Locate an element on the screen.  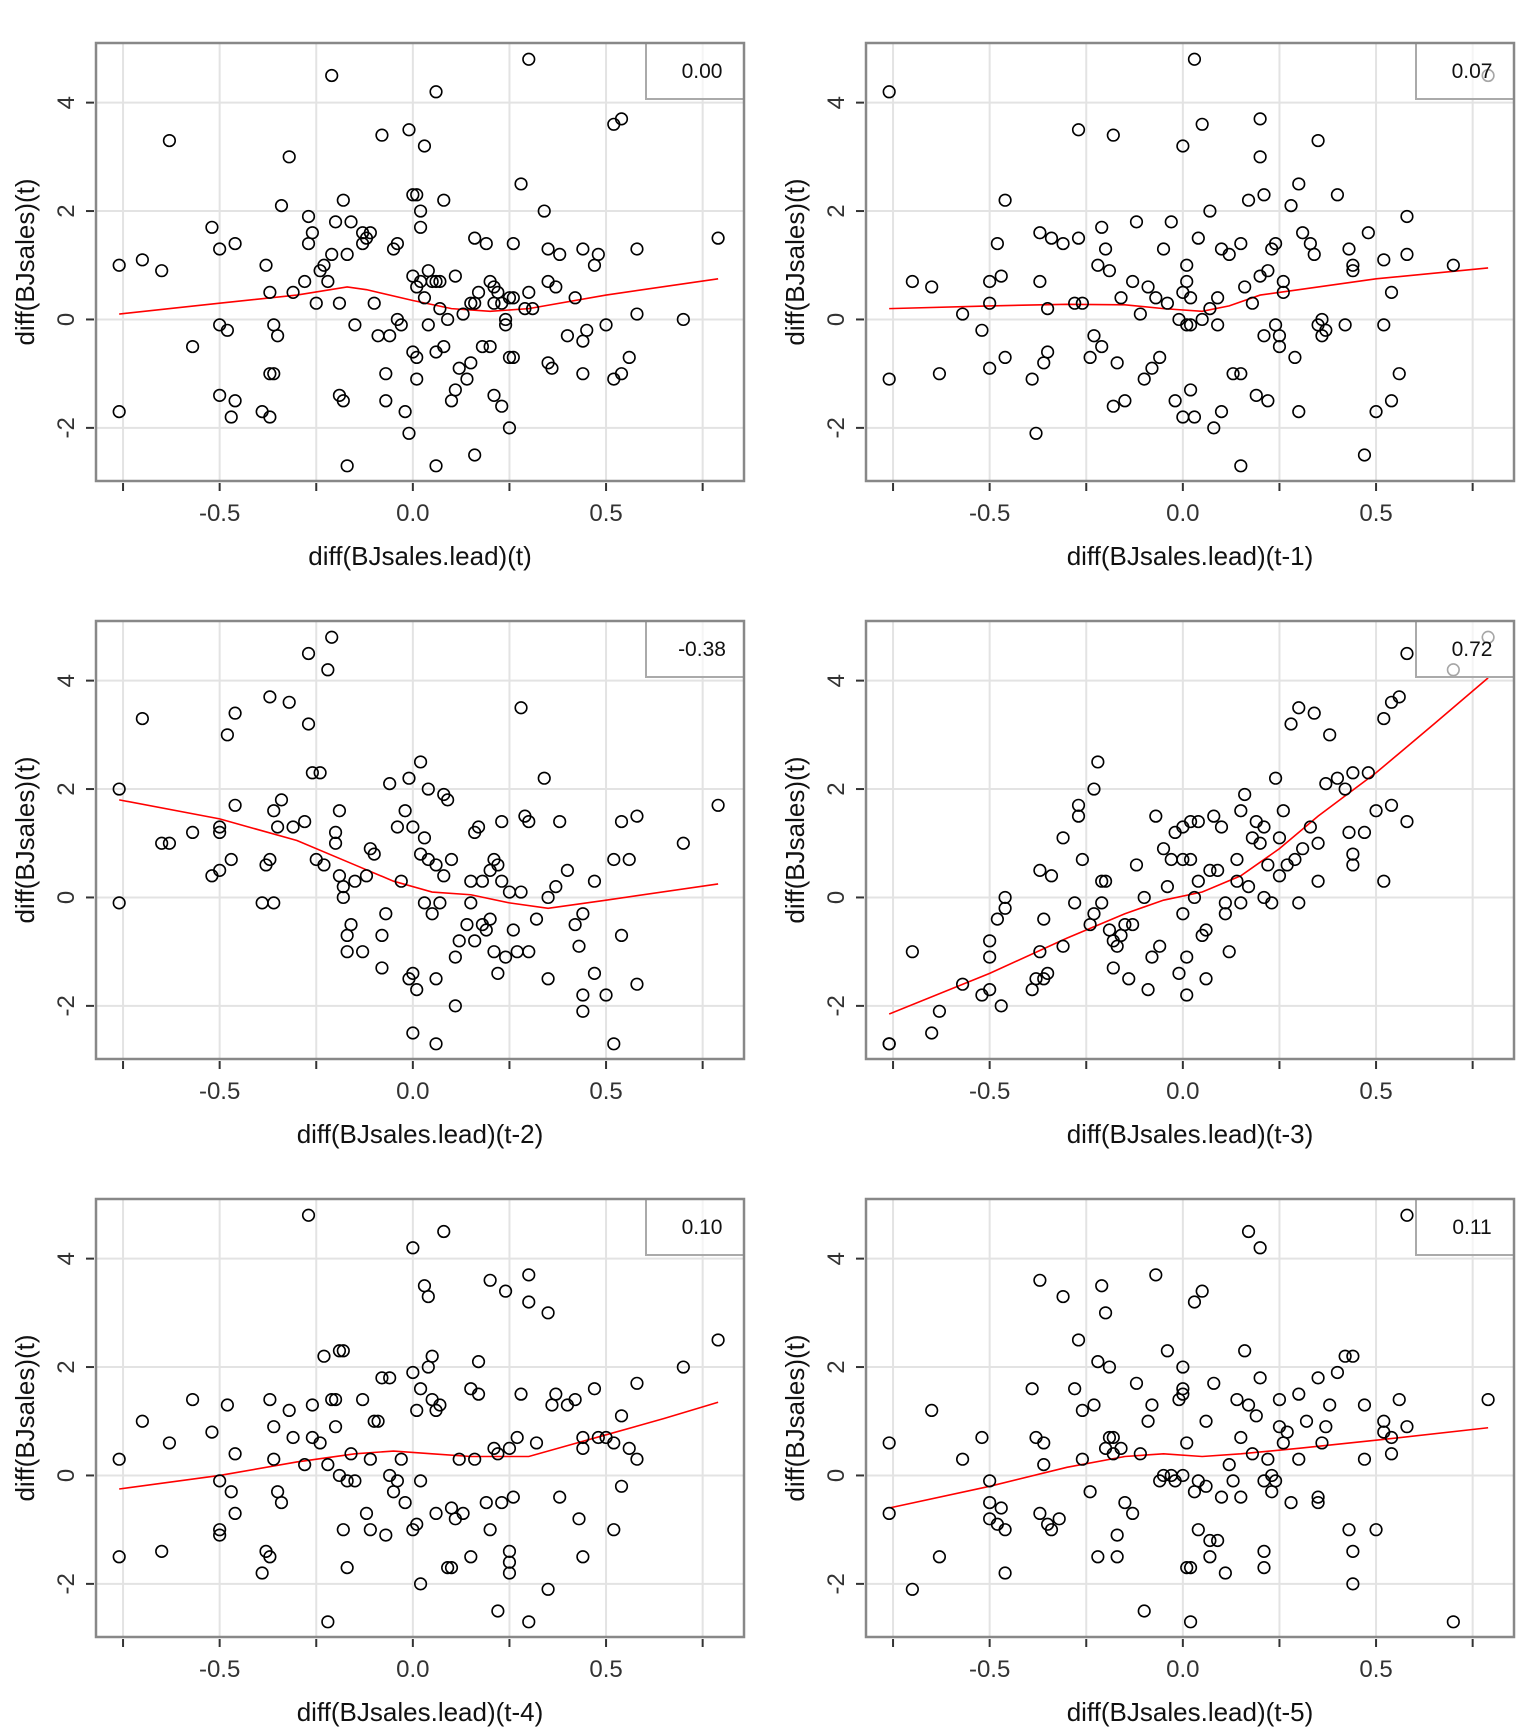
x-tick-label: -0.5 is located at coordinates (219, 1091).